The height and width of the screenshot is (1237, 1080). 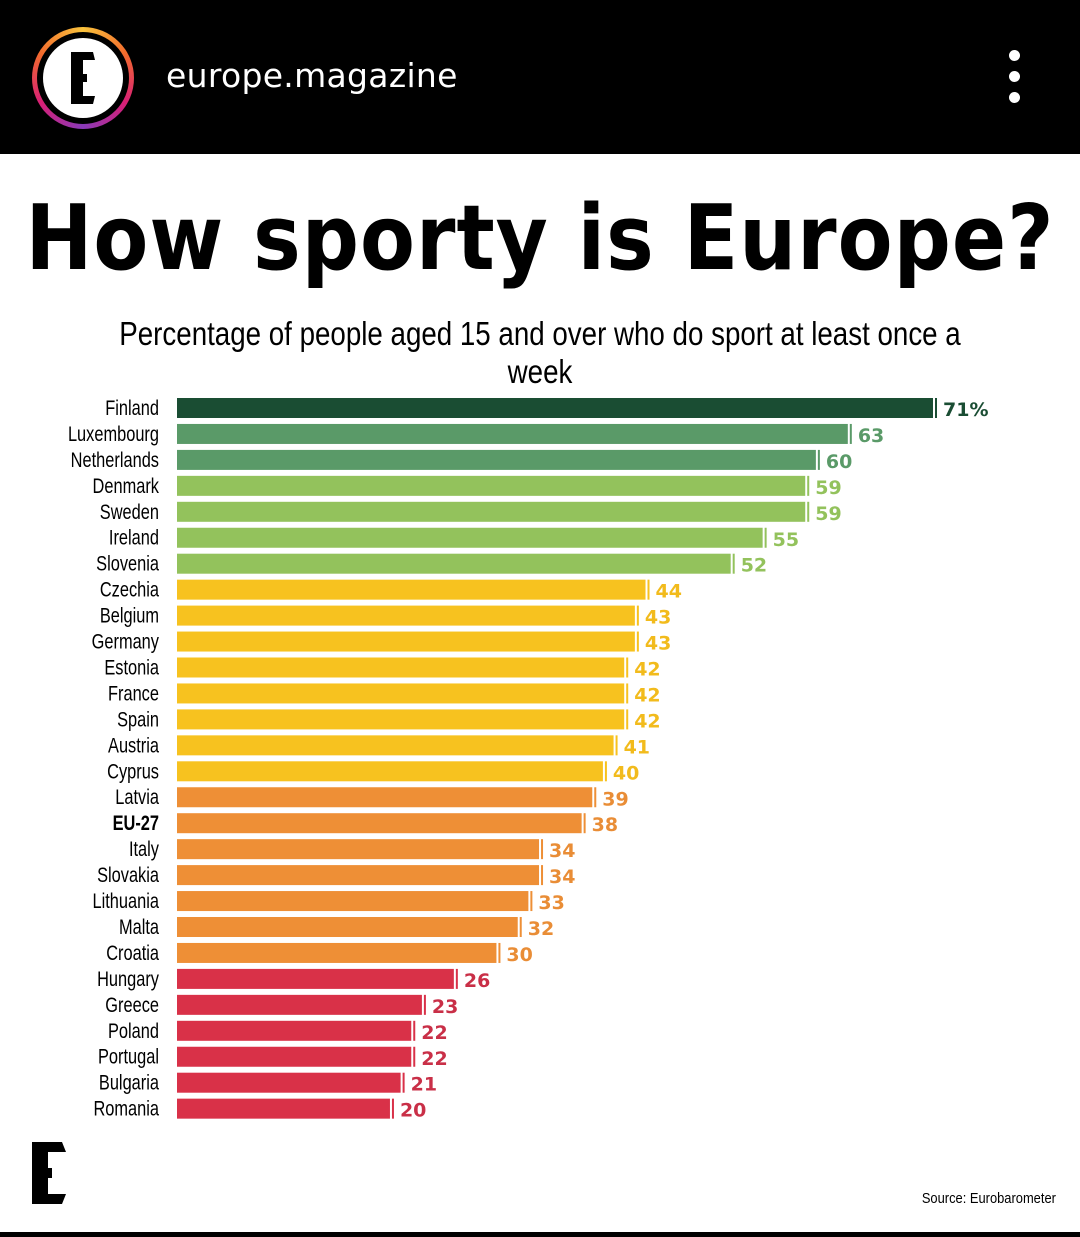 What do you see at coordinates (126, 485) in the screenshot?
I see `category-label: Denmark` at bounding box center [126, 485].